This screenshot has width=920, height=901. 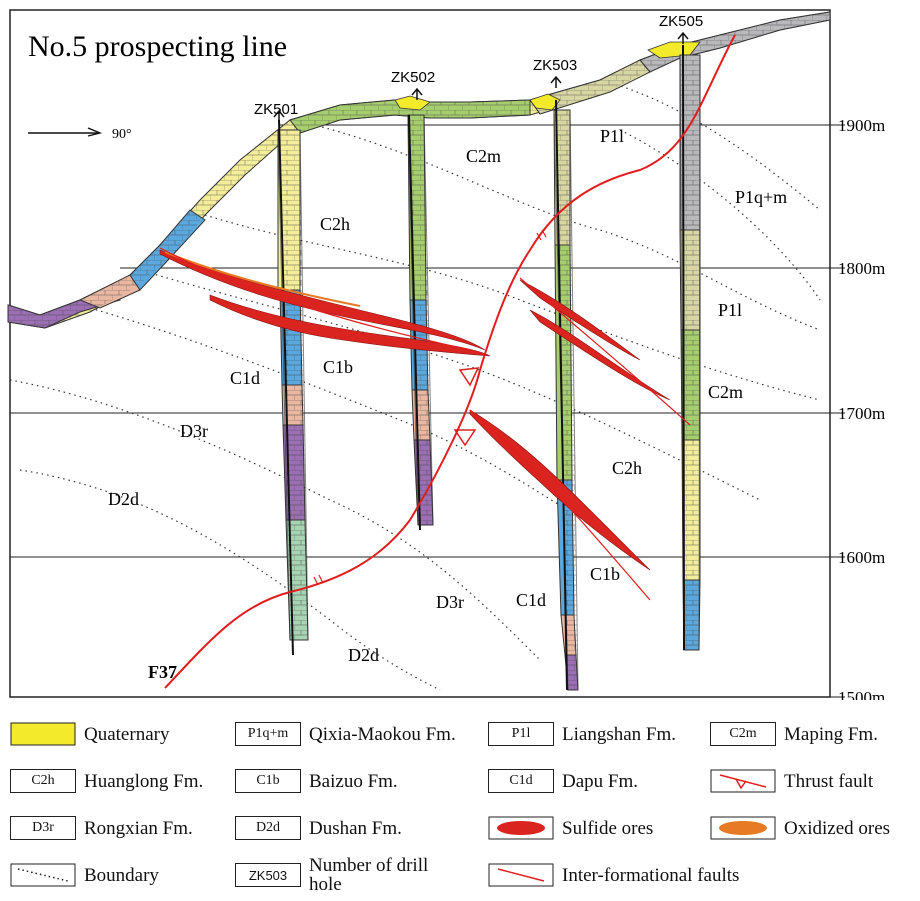 What do you see at coordinates (521, 828) in the screenshot?
I see `sulfide-ore-icon` at bounding box center [521, 828].